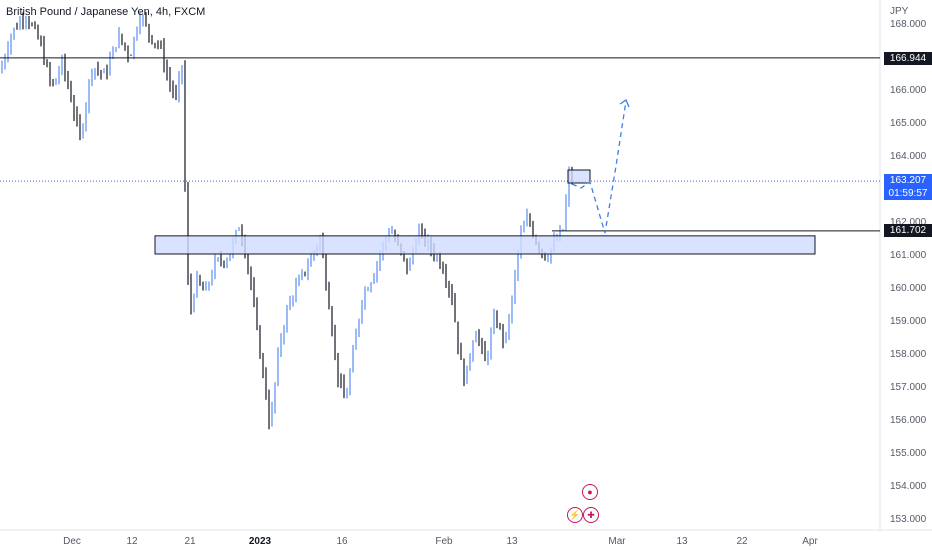 This screenshot has height=550, width=932. Describe the element at coordinates (106, 12) in the screenshot. I see `symbol-title: British Pound / Japanese Yen, 4h, FXCM` at that location.